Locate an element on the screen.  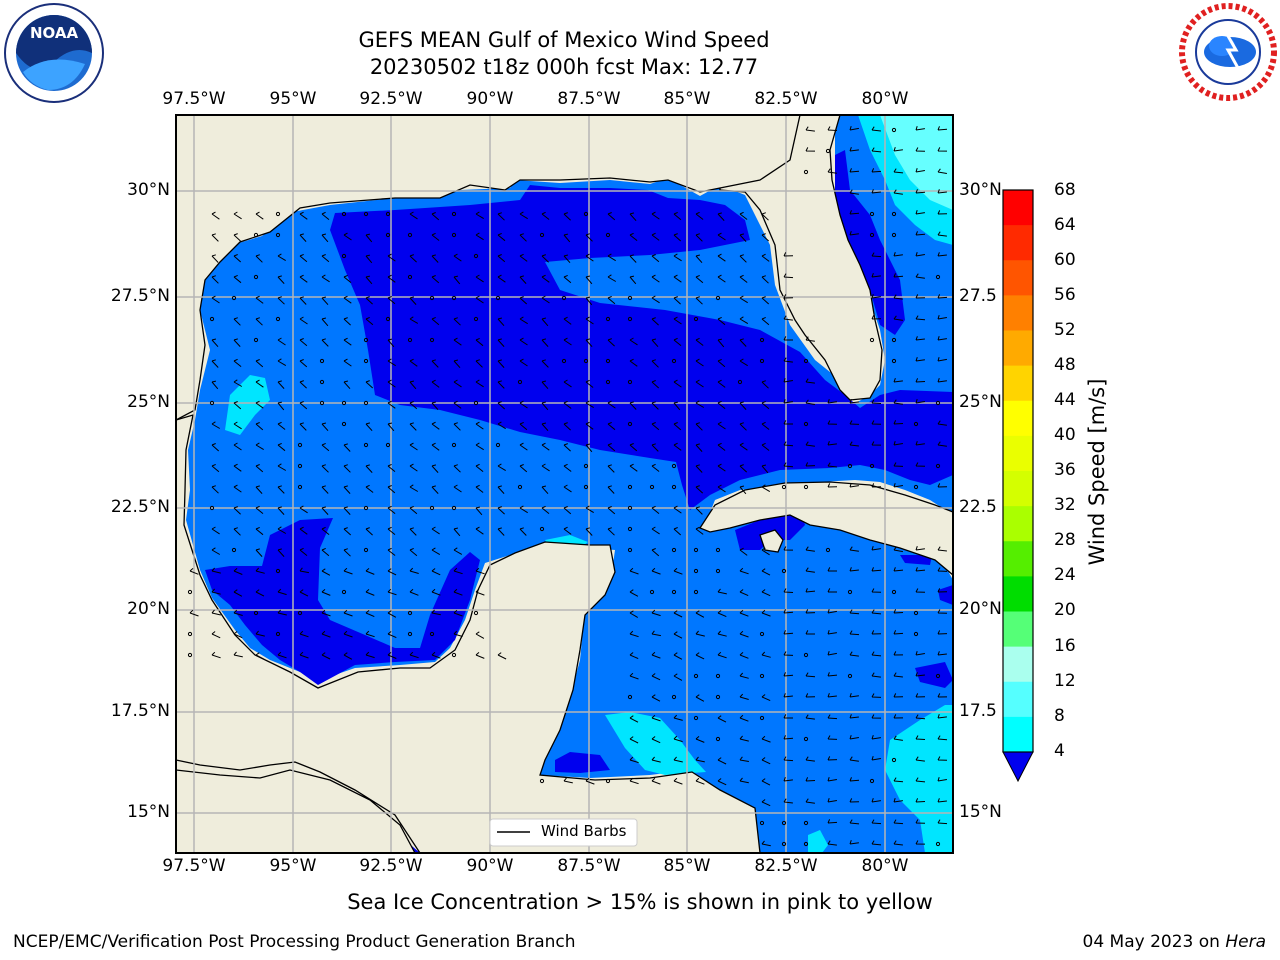
lat-tick-right: 25°N is located at coordinates (980, 402).